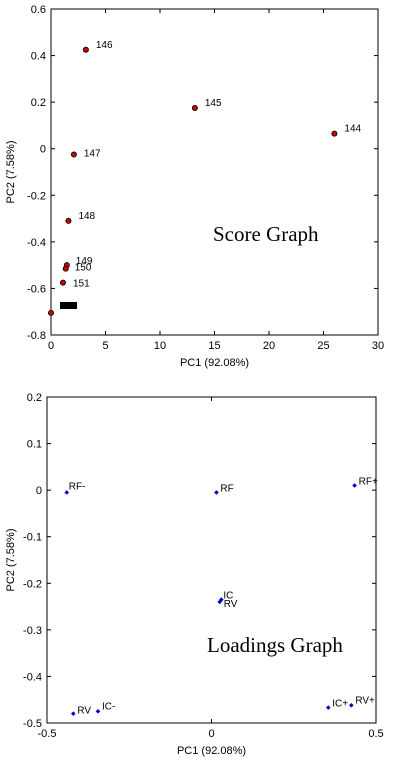 Image resolution: width=410 pixels, height=769 pixels. I want to click on point-label: IC, so click(228, 596).